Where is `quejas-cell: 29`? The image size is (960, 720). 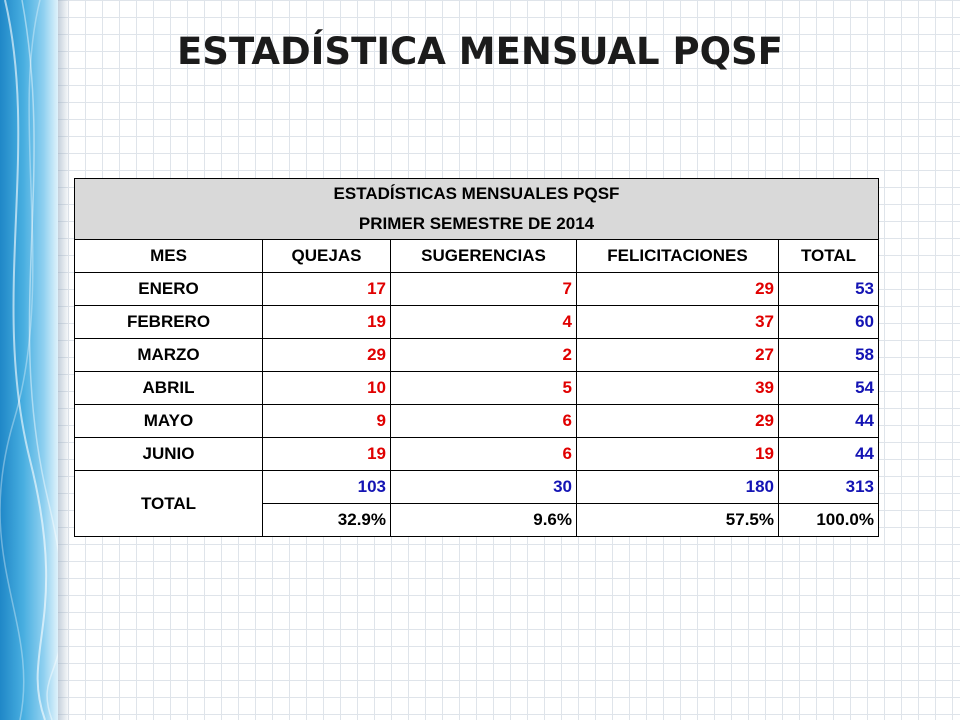 quejas-cell: 29 is located at coordinates (326, 355).